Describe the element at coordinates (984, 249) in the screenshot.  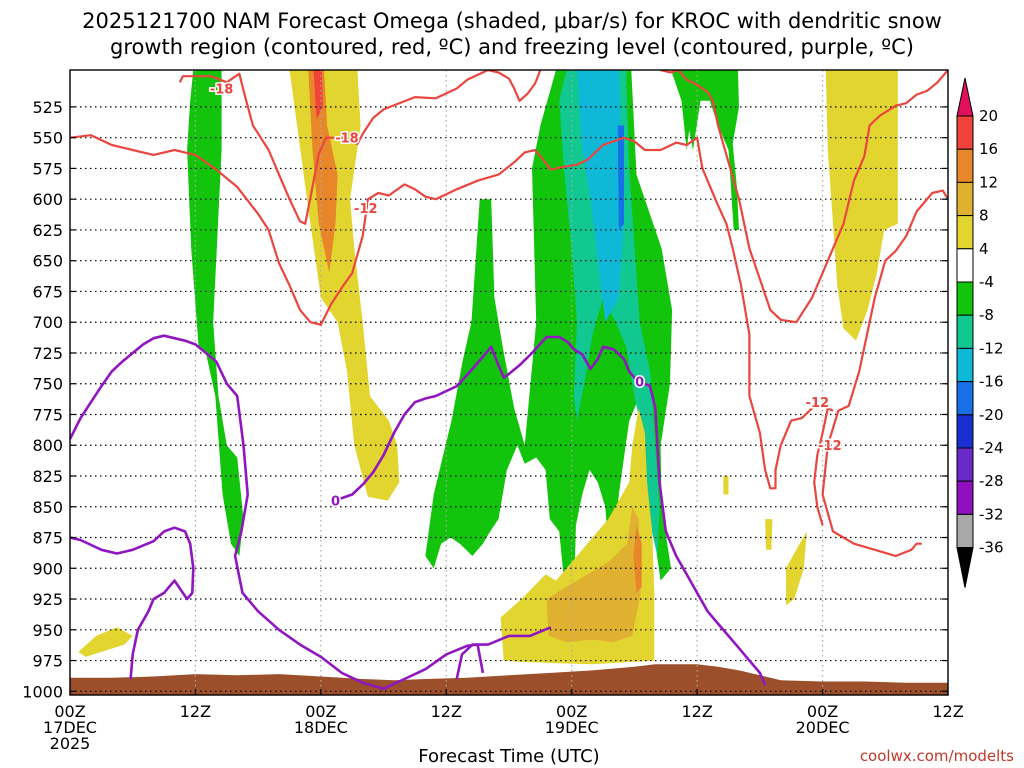
I see `colorbar-label-4: 4` at that location.